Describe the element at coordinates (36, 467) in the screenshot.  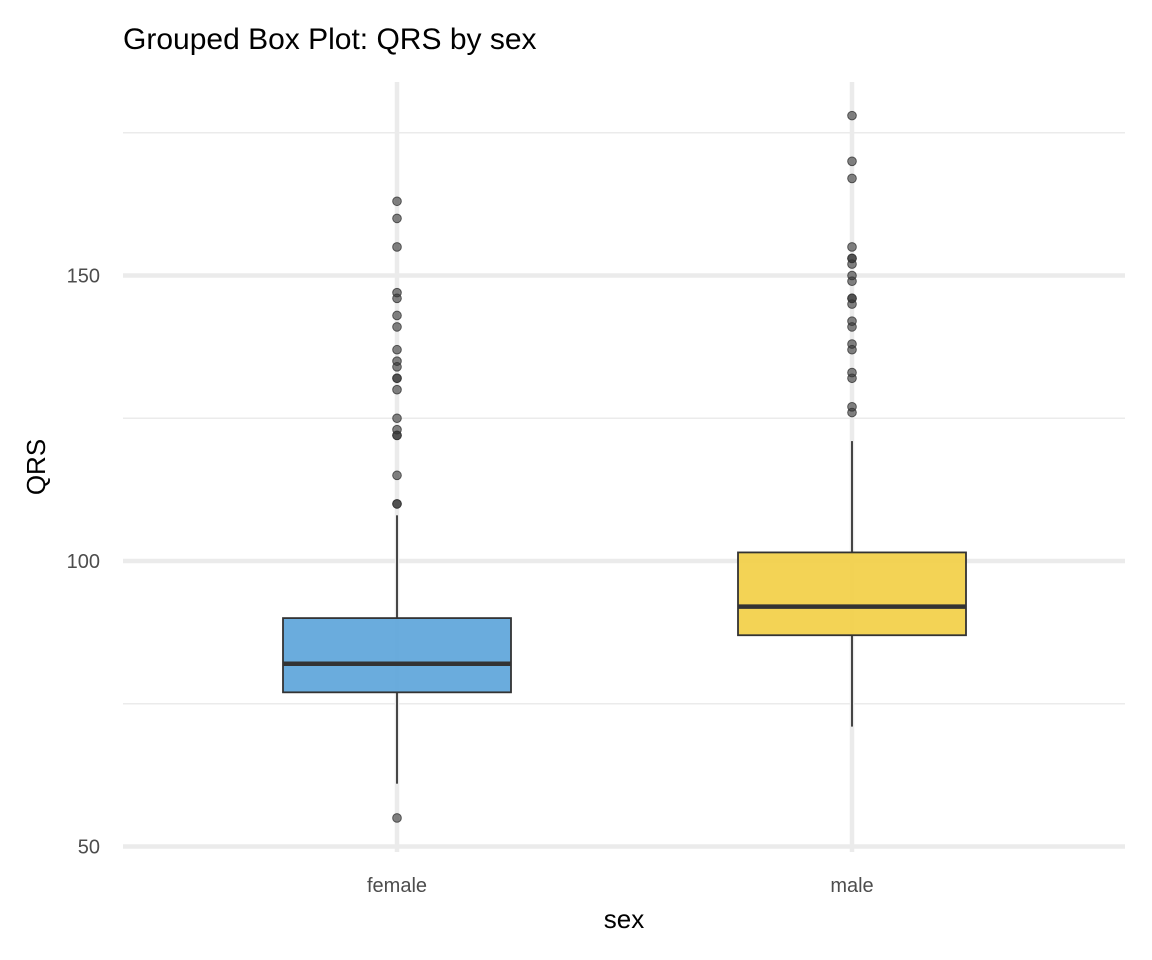
I see `y-axis-title: QRS` at that location.